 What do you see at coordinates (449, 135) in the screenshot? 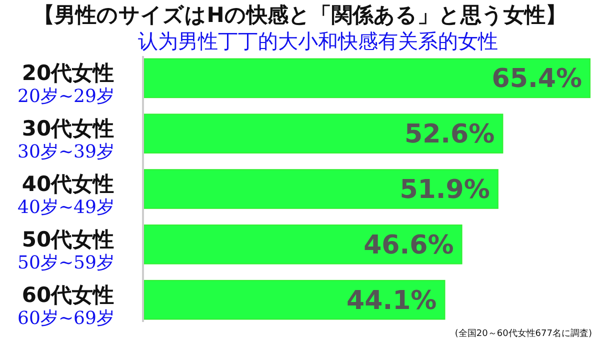
I see `data-label: 52.6%` at bounding box center [449, 135].